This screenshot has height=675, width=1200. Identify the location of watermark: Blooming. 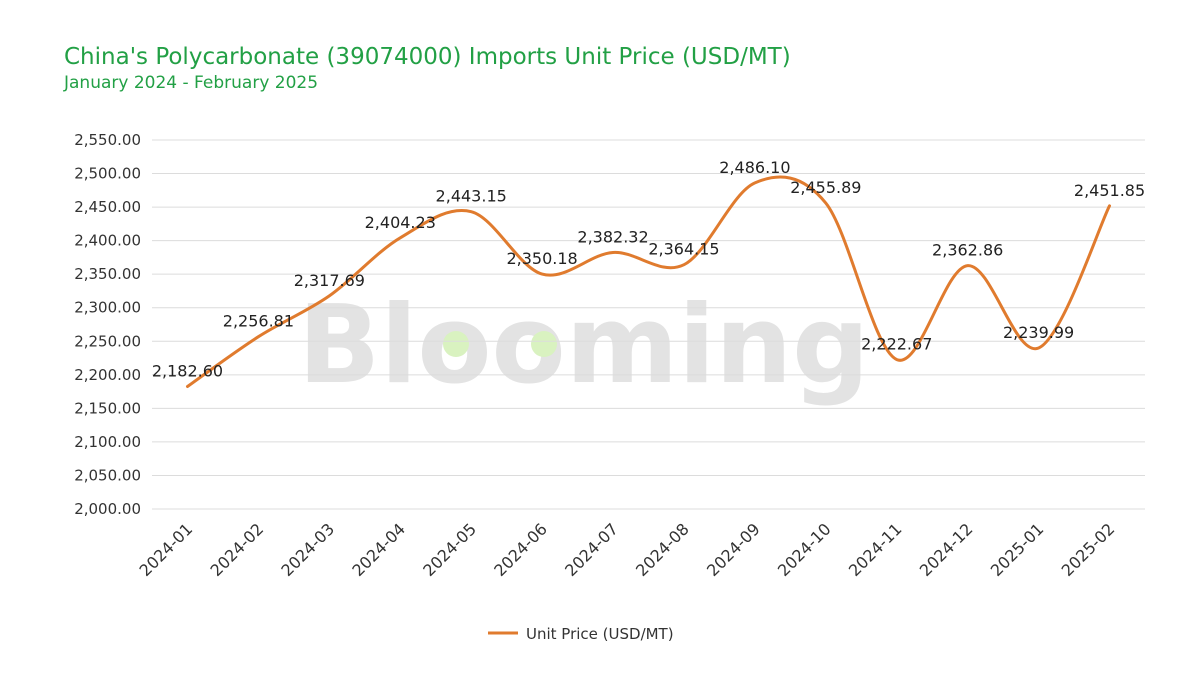
(583, 345).